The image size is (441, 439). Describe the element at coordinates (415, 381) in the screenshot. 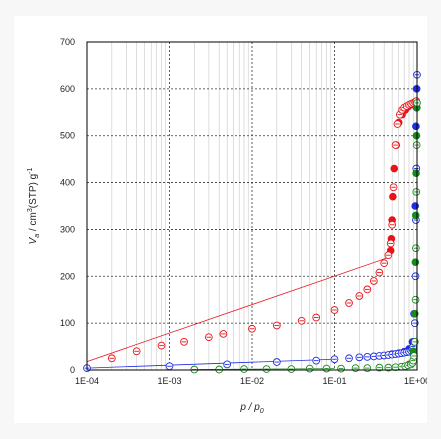

I see `x-tick-label: 1E+00` at that location.